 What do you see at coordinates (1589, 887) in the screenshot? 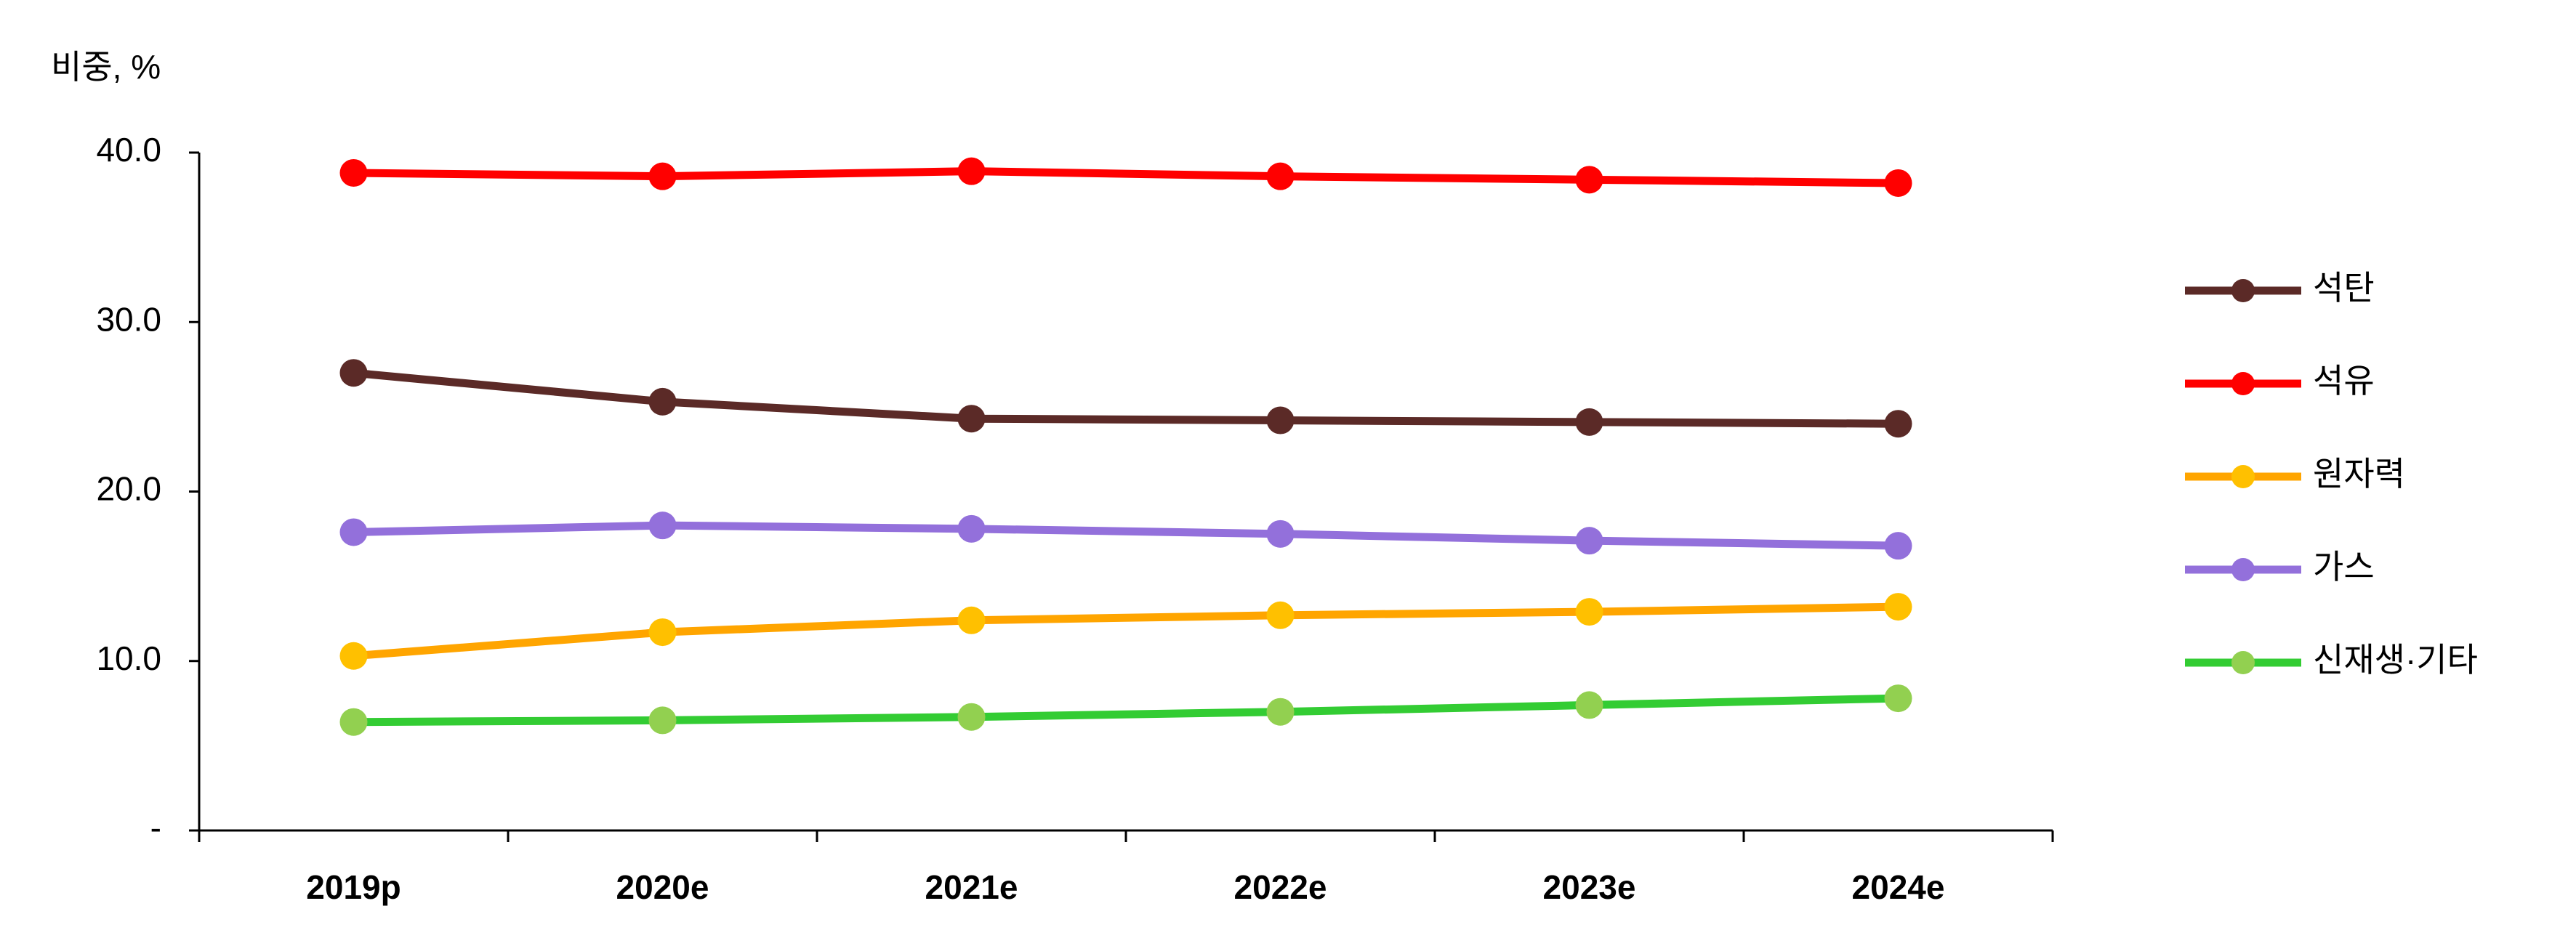
I see `x-tick-label: 2023e` at bounding box center [1589, 887].